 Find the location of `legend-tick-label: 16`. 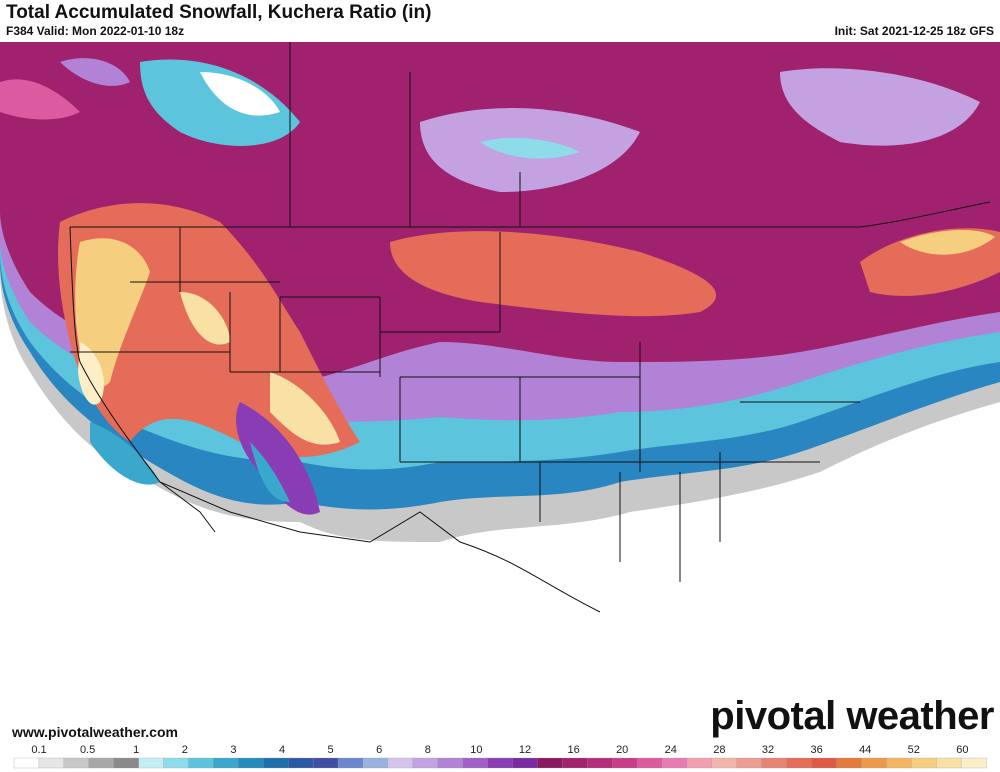

legend-tick-label: 16 is located at coordinates (573, 750).